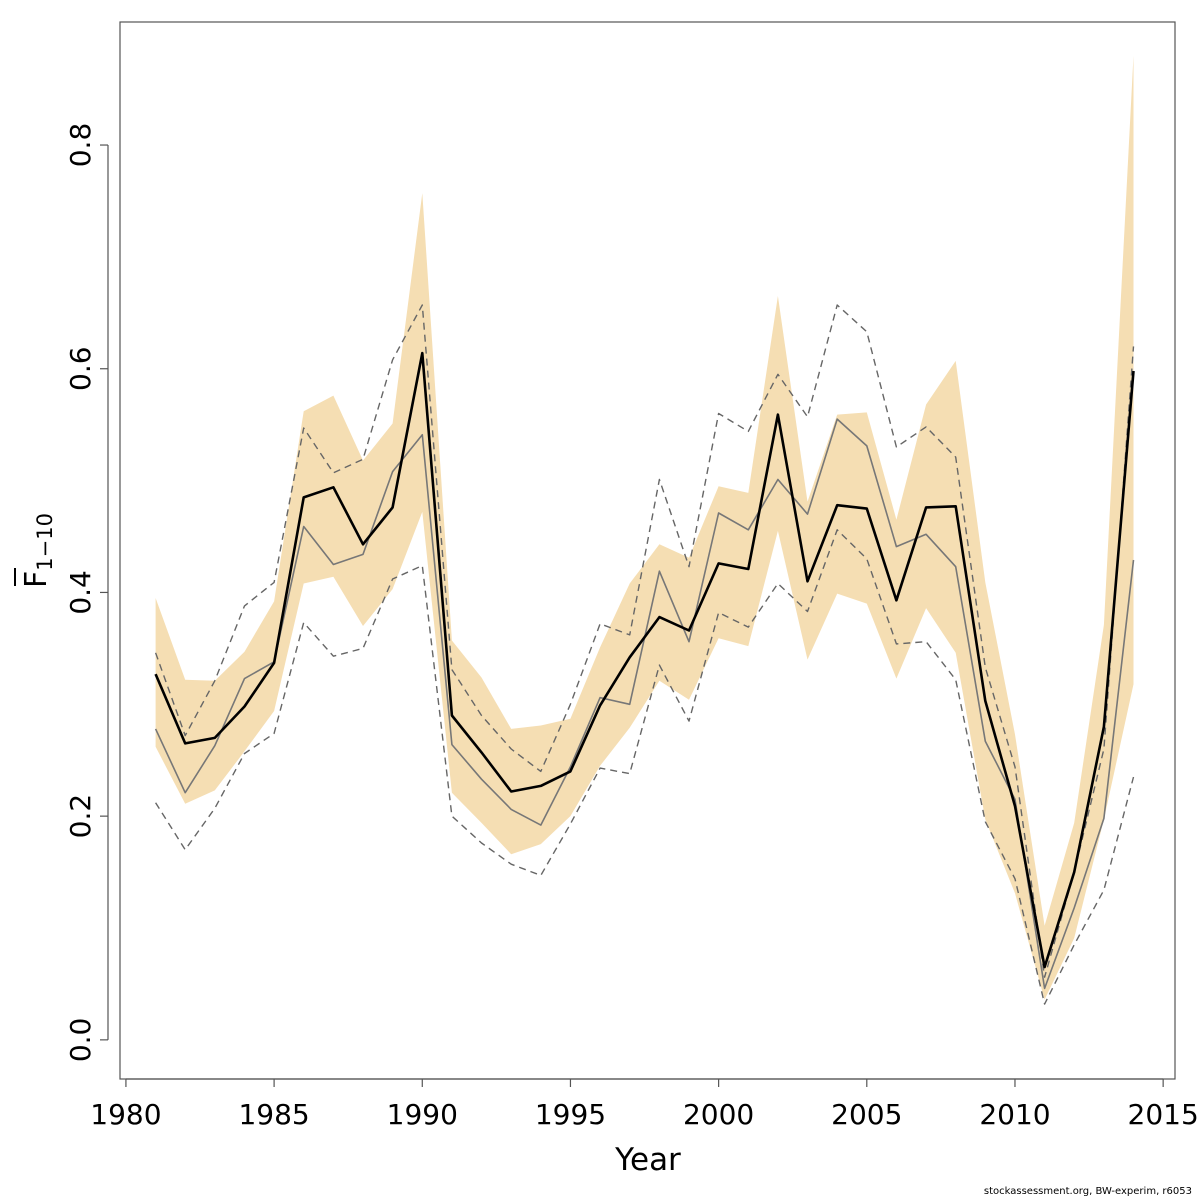 The height and width of the screenshot is (1200, 1200). I want to click on y-tick-label: 0.0, so click(80, 1040).